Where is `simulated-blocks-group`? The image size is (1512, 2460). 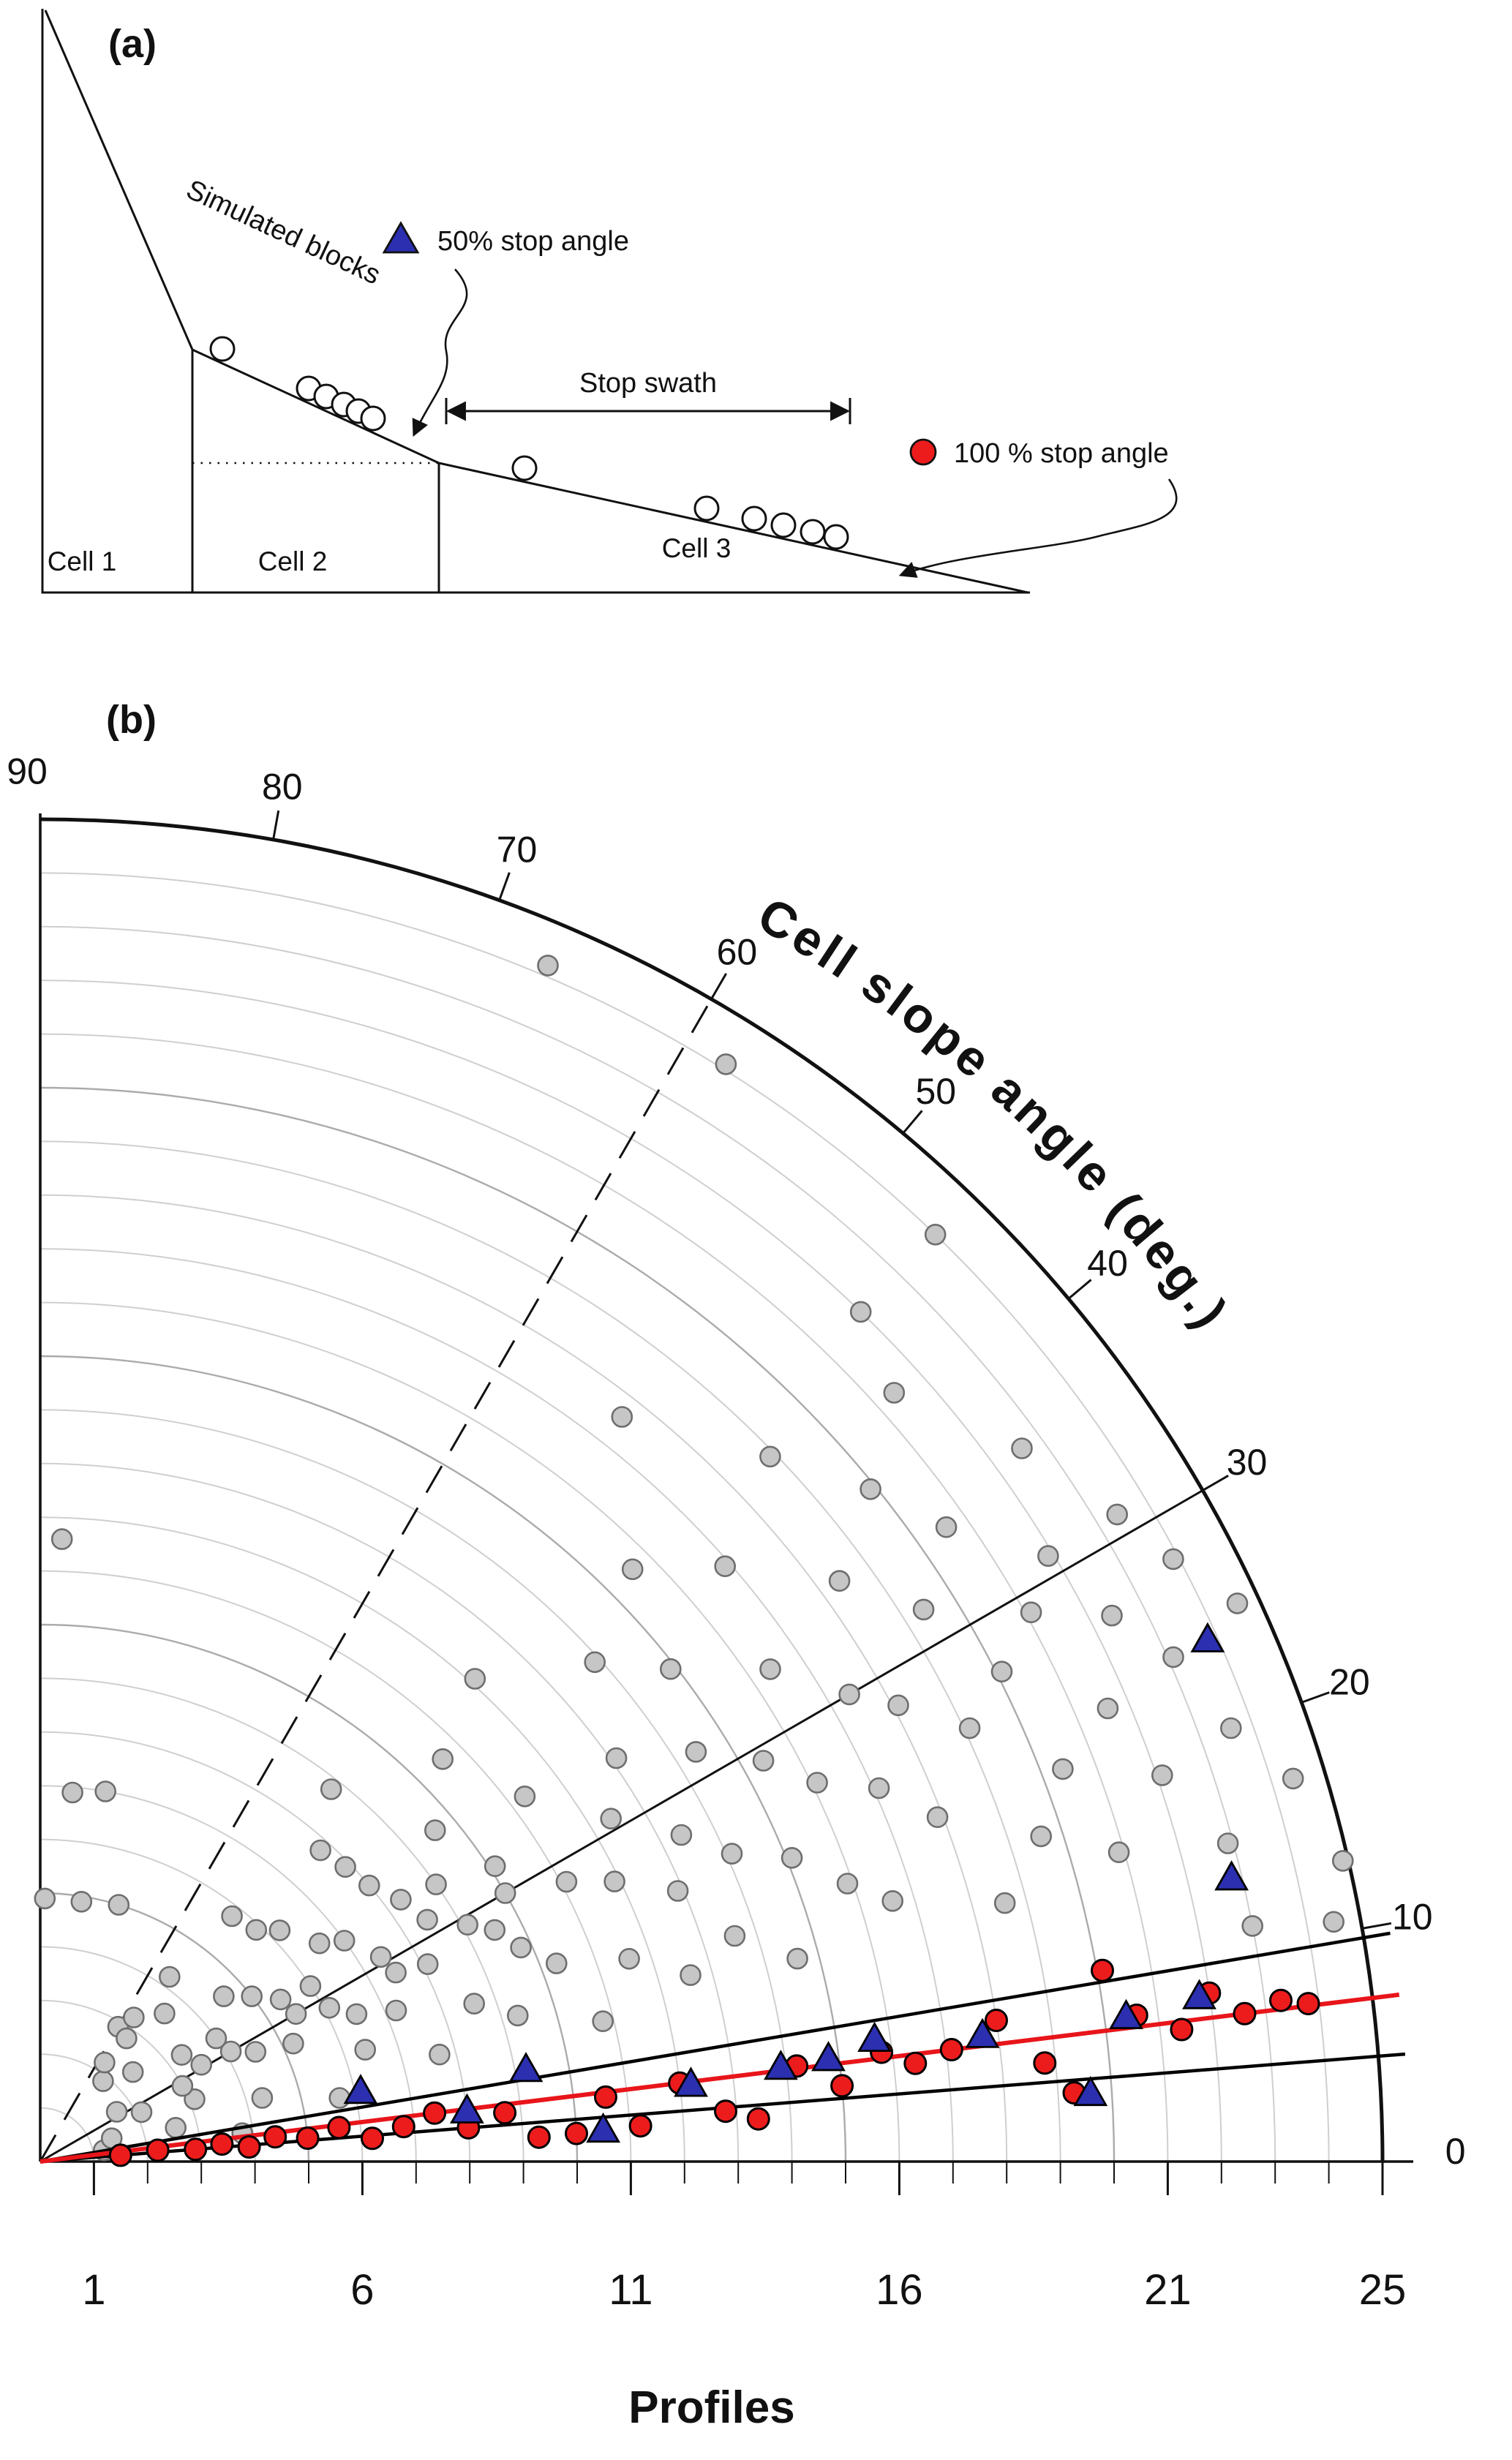
simulated-blocks-group is located at coordinates (529, 443).